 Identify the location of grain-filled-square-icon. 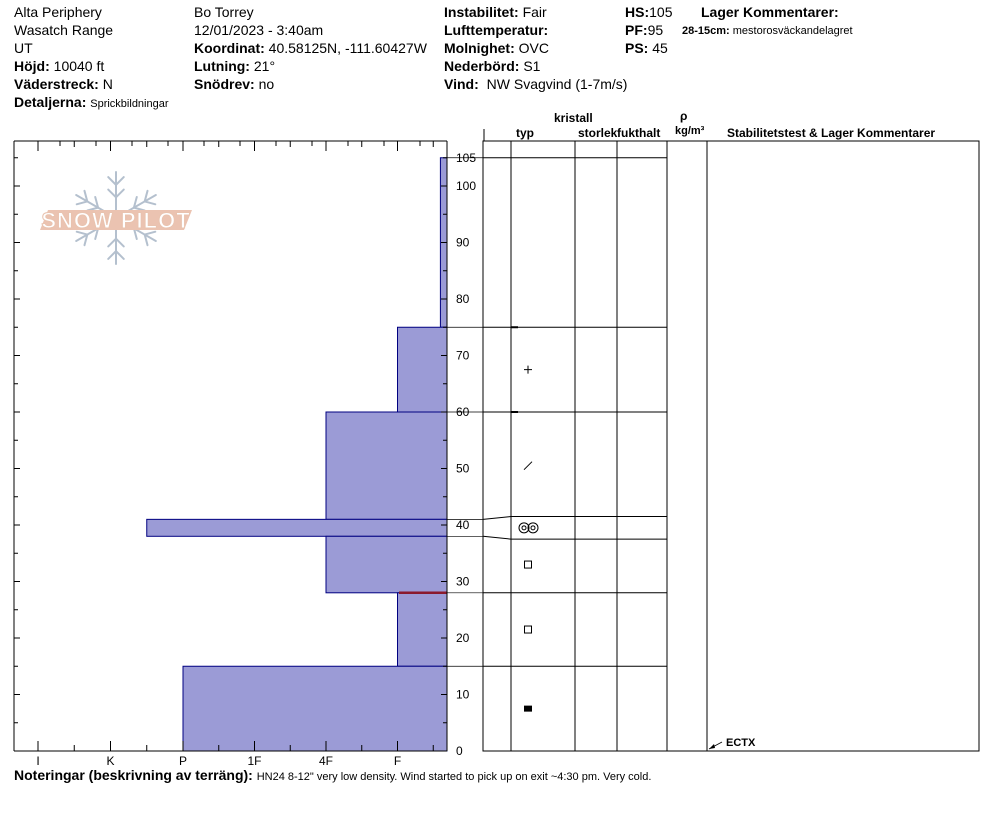
(528, 708).